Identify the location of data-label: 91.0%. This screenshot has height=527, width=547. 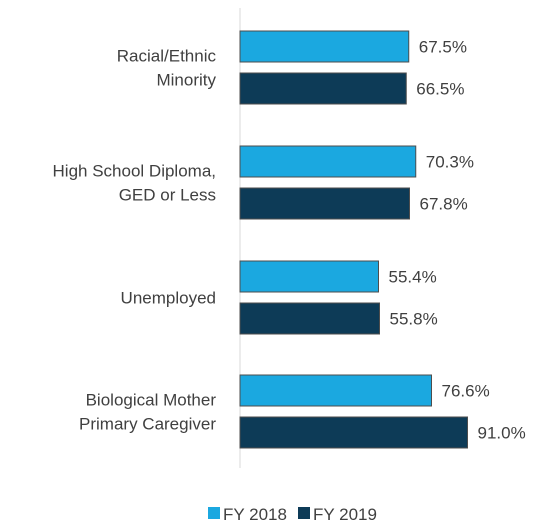
(502, 433).